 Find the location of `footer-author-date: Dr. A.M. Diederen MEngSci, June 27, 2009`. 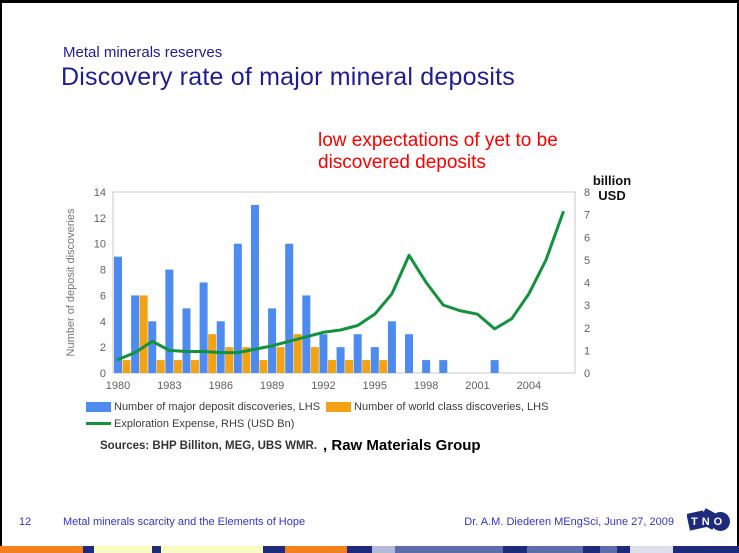

footer-author-date: Dr. A.M. Diederen MEngSci, June 27, 2009 is located at coordinates (569, 522).